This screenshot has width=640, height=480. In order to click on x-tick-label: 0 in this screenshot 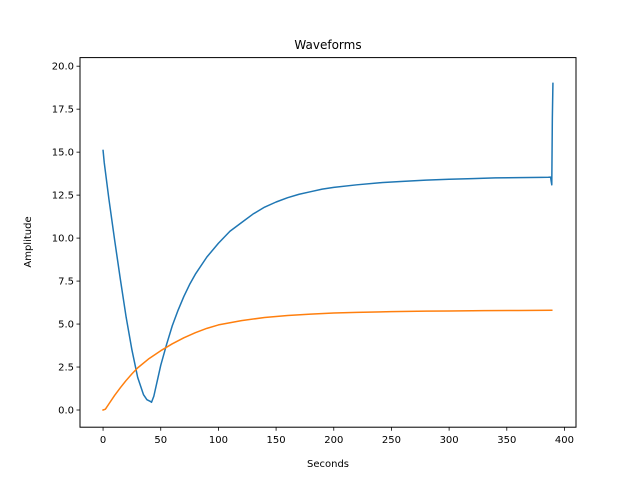, I will do `click(103, 440)`.